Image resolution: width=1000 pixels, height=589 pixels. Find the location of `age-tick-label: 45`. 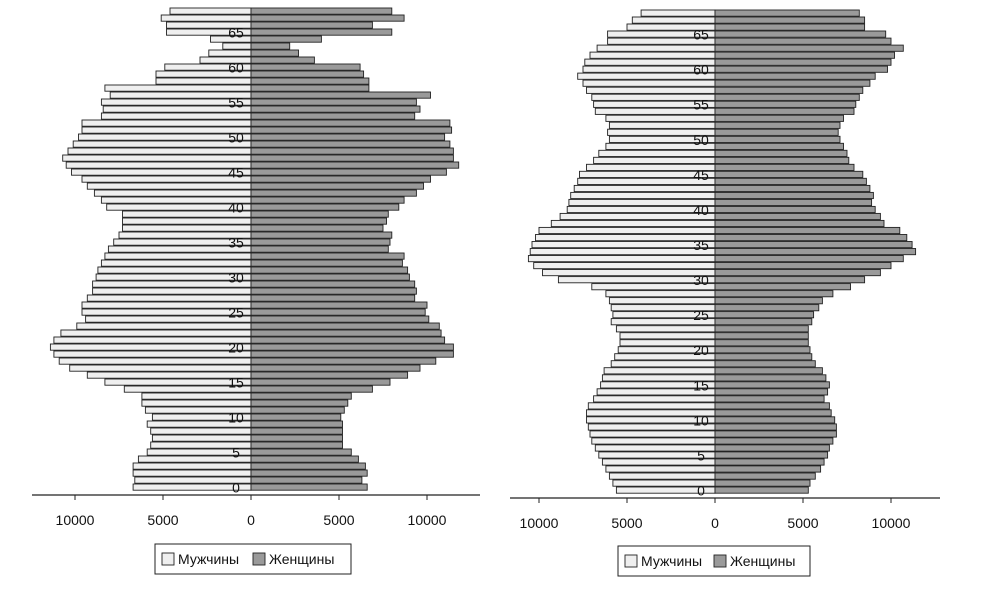

age-tick-label: 45 is located at coordinates (236, 173).